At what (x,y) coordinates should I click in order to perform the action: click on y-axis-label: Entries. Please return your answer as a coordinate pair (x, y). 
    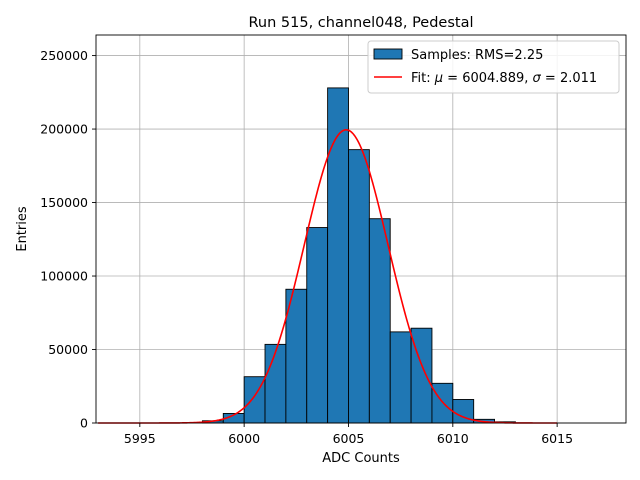
    Looking at the image, I should click on (22, 229).